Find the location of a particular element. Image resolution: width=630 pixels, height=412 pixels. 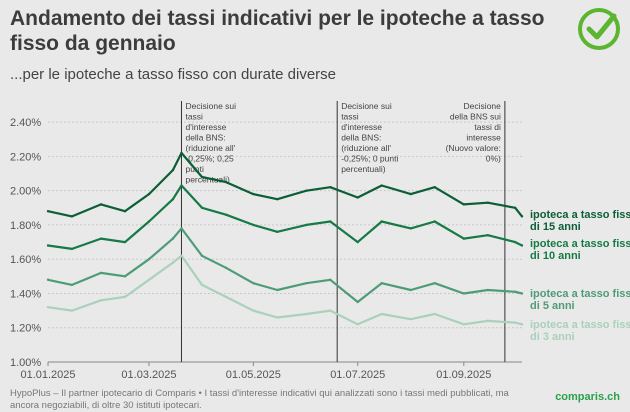

y-tick-label: 2.20% is located at coordinates (25, 157).